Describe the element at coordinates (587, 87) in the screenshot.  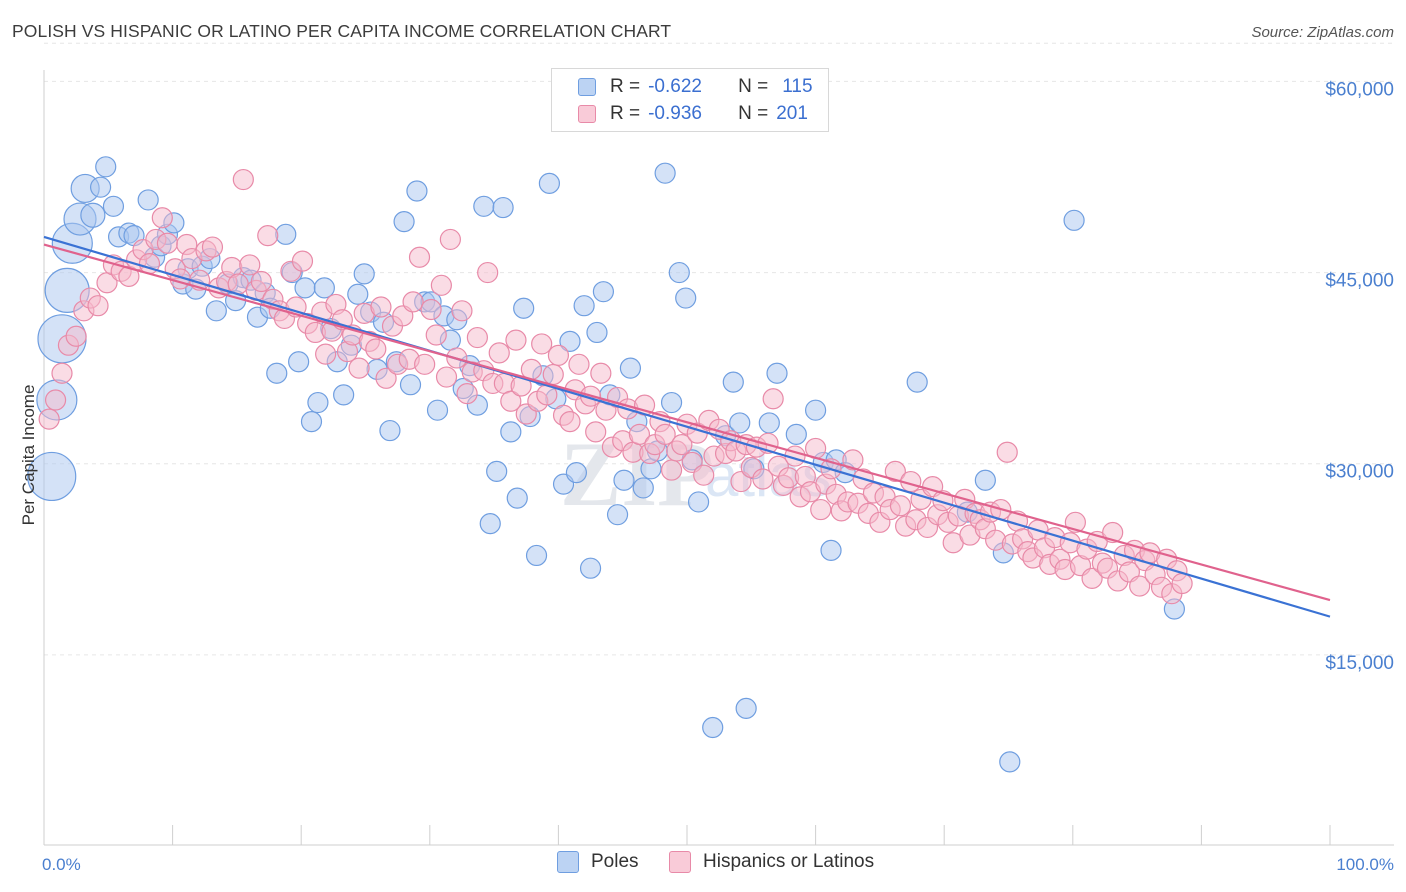
I see `poles-swatch` at that location.